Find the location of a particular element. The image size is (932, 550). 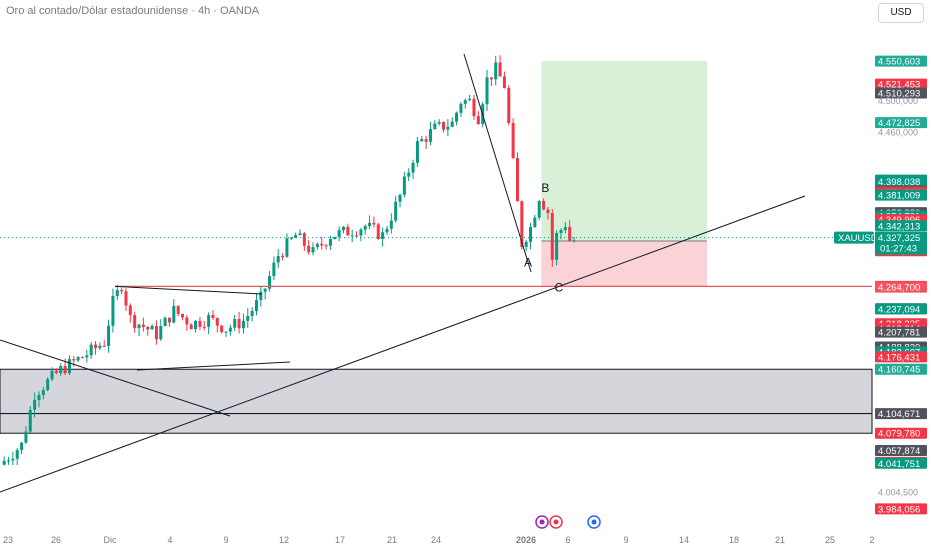

descending-trendline is located at coordinates (115, 378).